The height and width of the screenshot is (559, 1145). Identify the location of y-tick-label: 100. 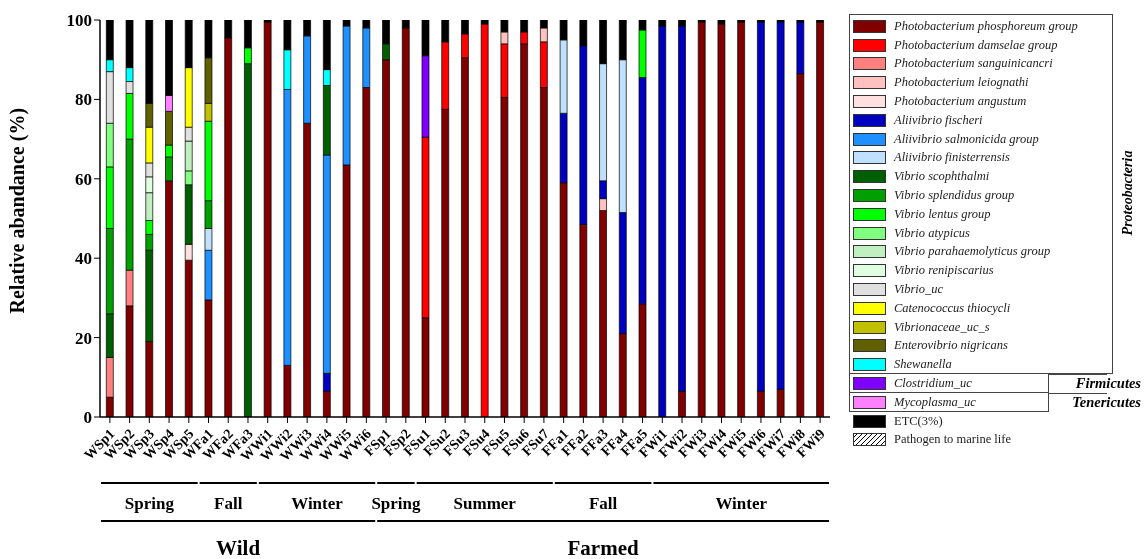
(79, 21).